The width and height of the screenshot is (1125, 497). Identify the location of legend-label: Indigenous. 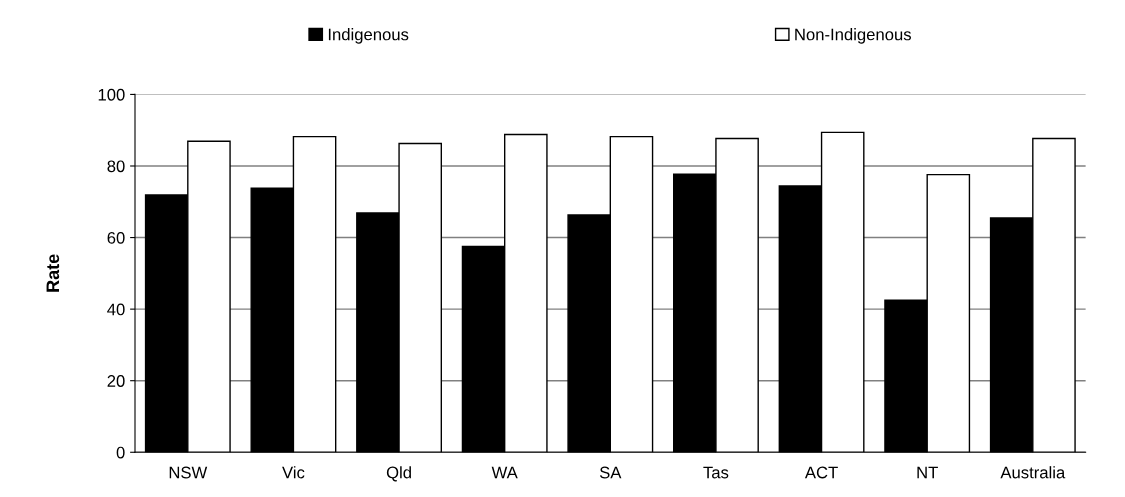
(368, 36).